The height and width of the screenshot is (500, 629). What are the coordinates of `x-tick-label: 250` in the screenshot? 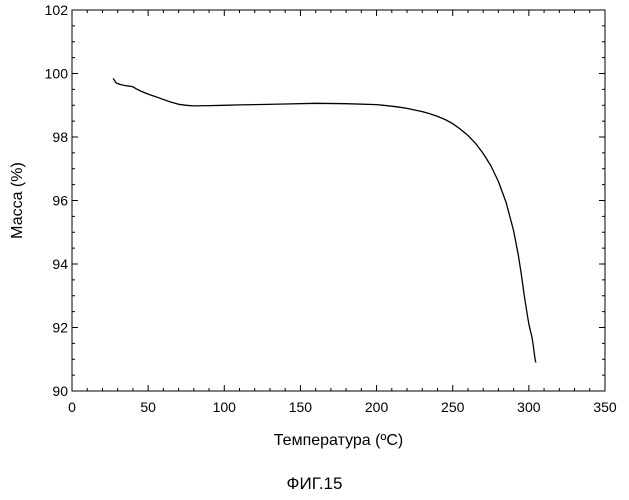 It's located at (453, 407).